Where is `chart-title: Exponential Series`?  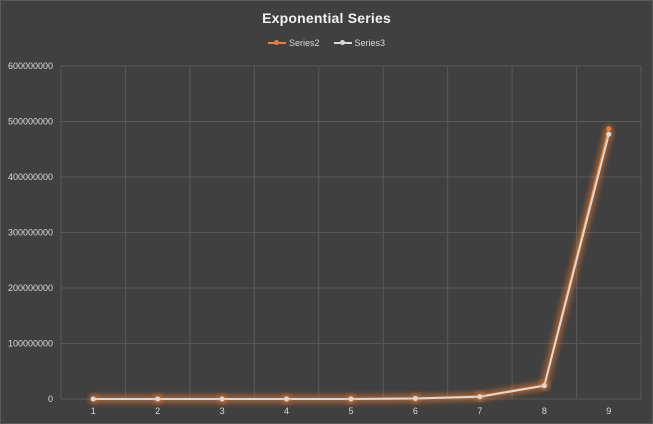
chart-title: Exponential Series is located at coordinates (326, 18).